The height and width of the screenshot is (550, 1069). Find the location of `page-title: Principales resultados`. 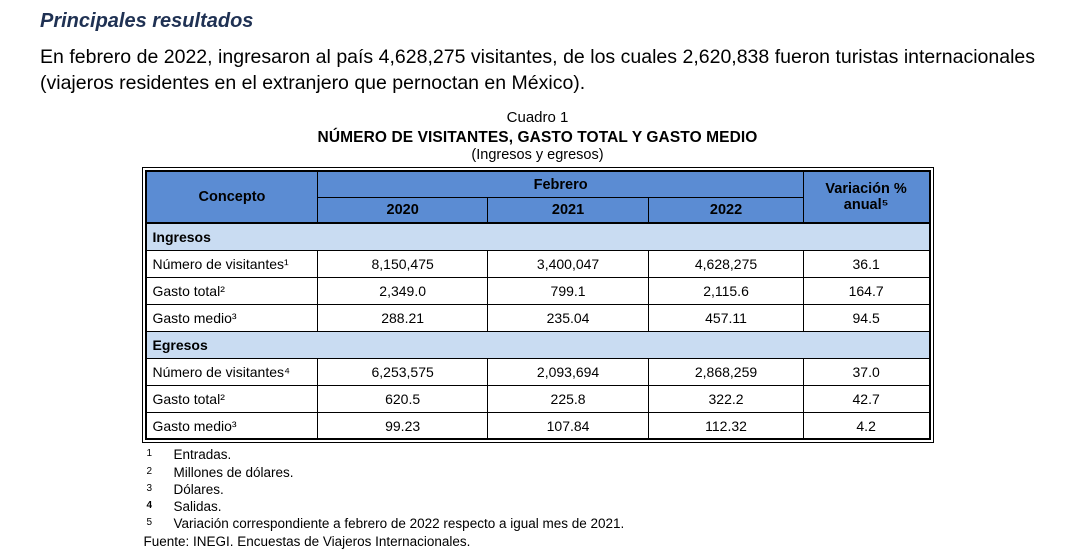

page-title: Principales resultados is located at coordinates (147, 21).